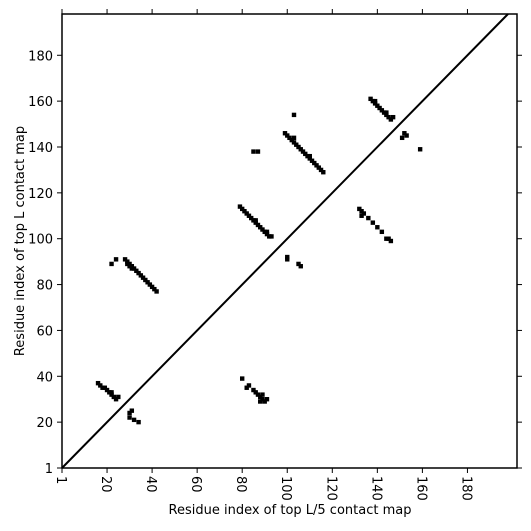 The width and height of the screenshot is (531, 531). I want to click on x-axis-label: Residue index of top L/5 contact map, so click(290, 510).